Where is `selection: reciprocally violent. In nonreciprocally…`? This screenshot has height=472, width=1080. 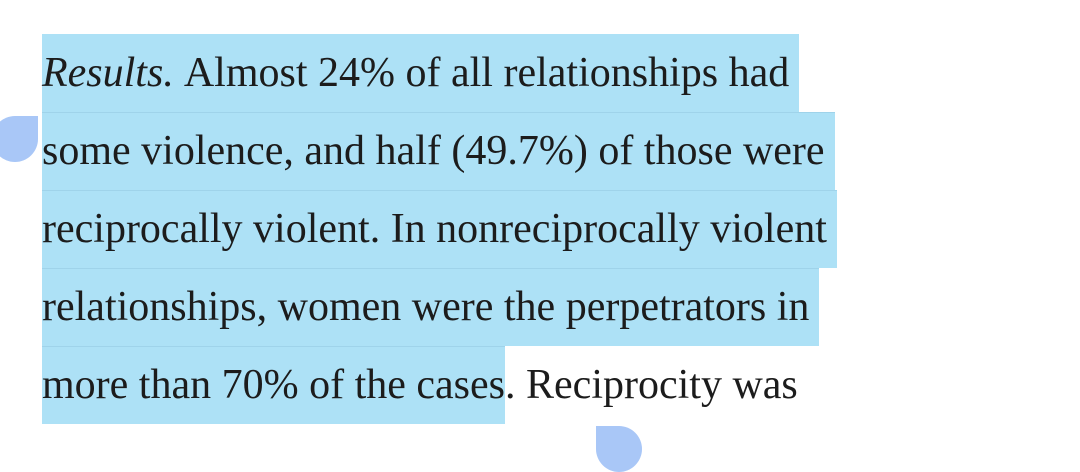
selection: reciprocally violent. In nonreciprocally… is located at coordinates (439, 229).